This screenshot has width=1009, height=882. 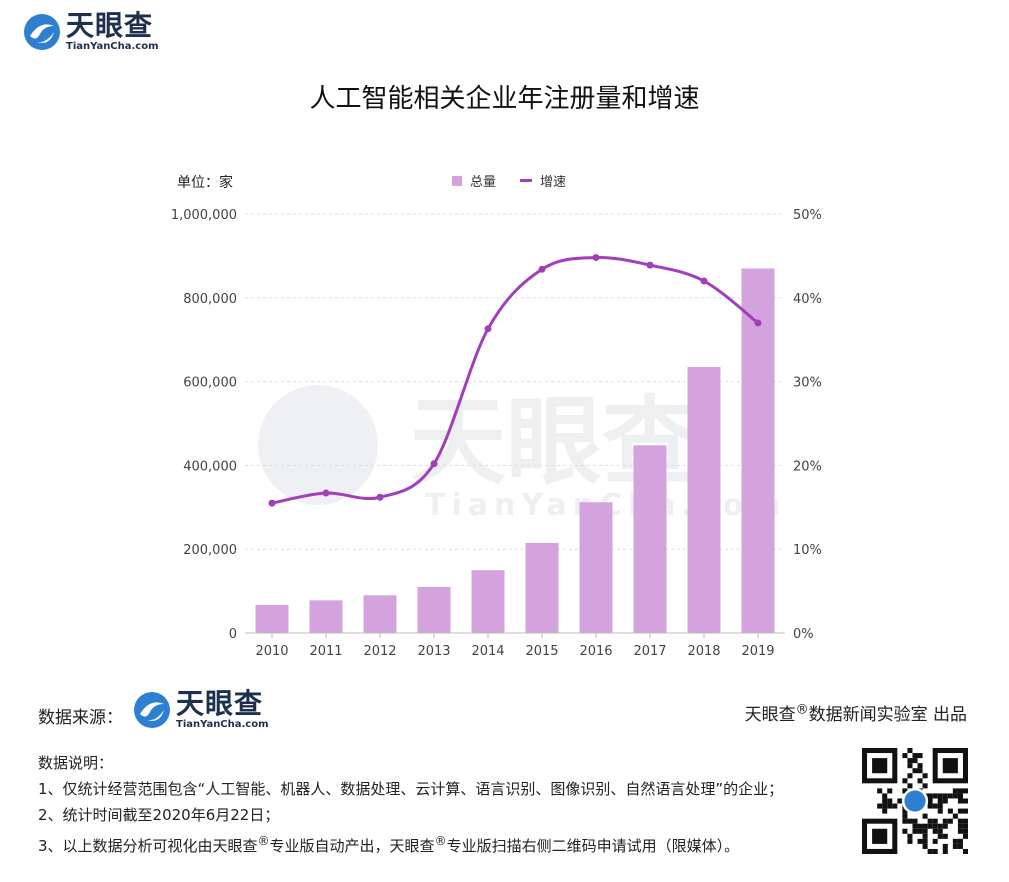 What do you see at coordinates (76, 763) in the screenshot?
I see `notes-title: 数据说明：` at bounding box center [76, 763].